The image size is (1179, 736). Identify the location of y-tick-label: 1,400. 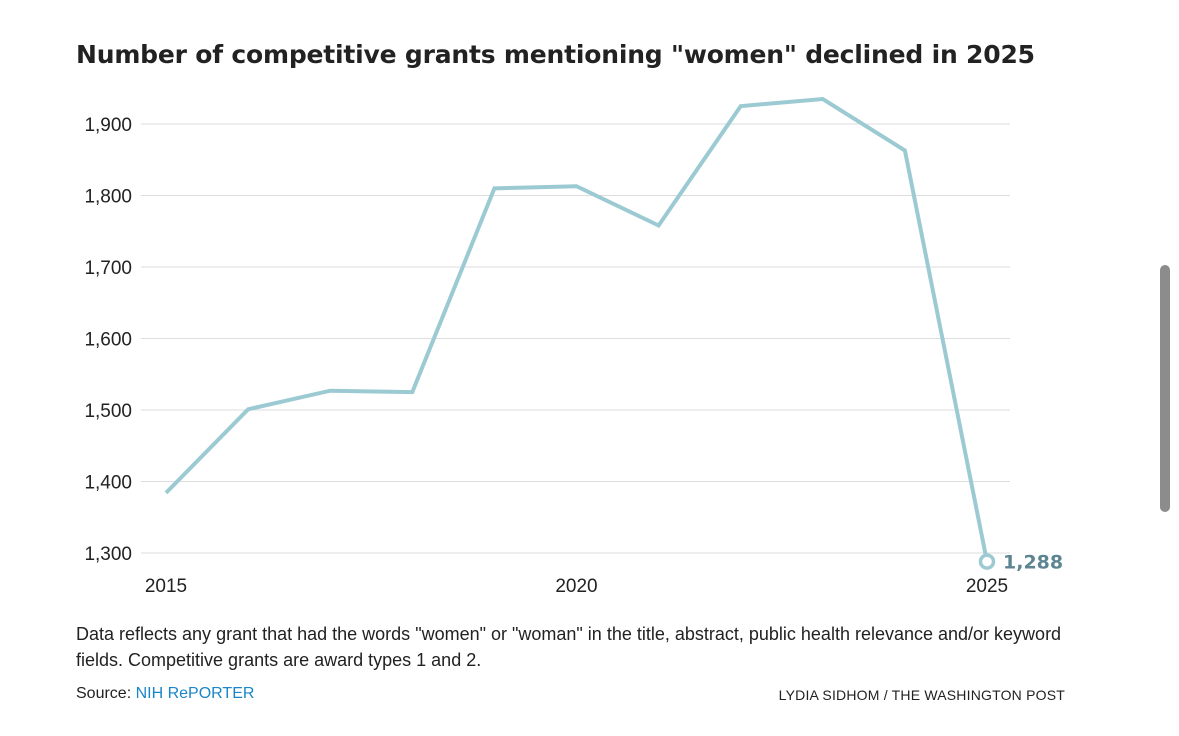
(108, 483).